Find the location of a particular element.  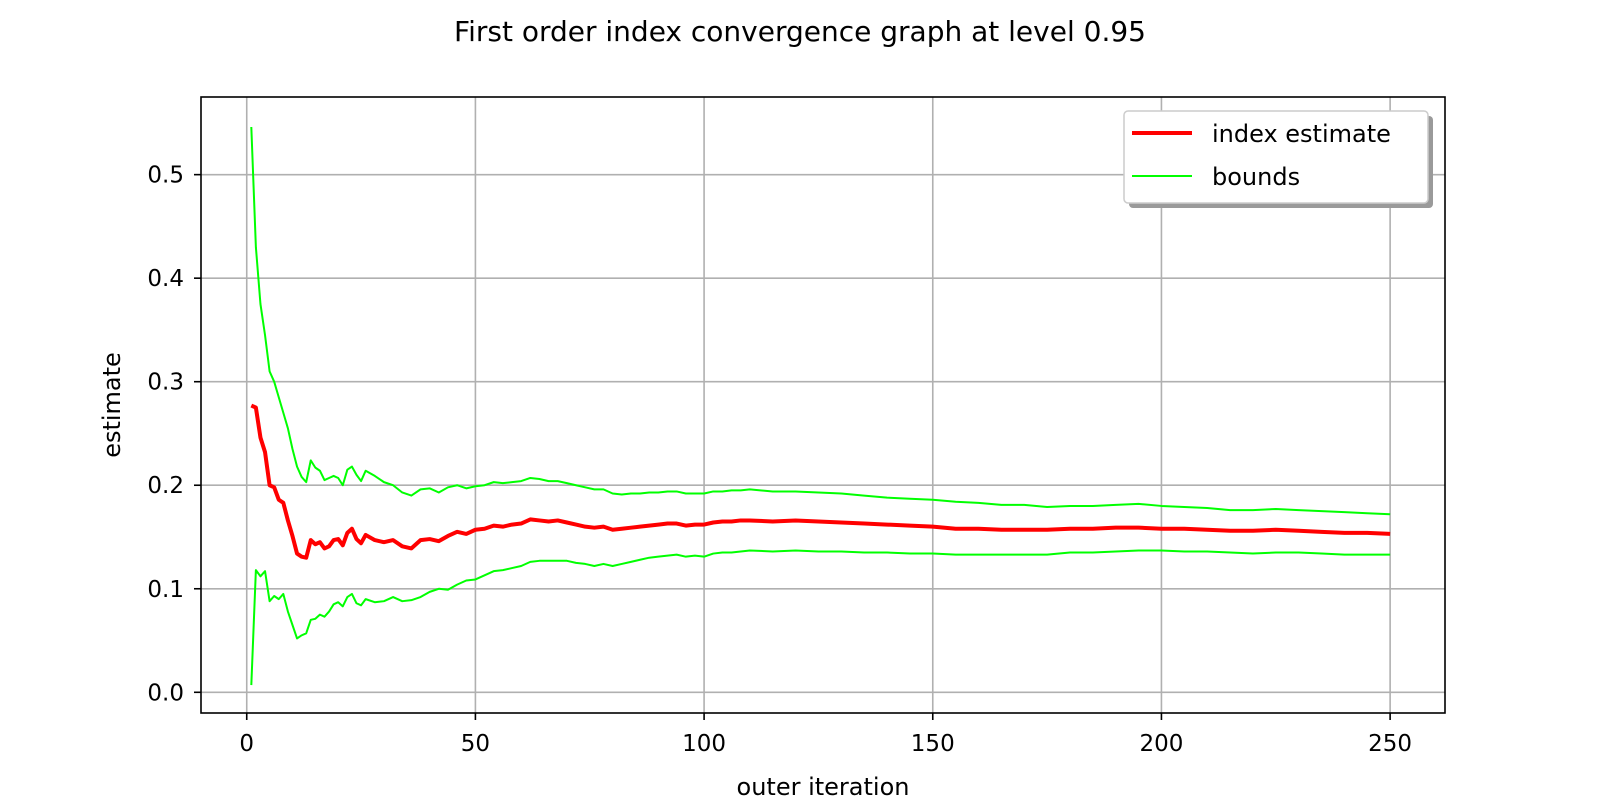

lower-bound-line is located at coordinates (820, 617).